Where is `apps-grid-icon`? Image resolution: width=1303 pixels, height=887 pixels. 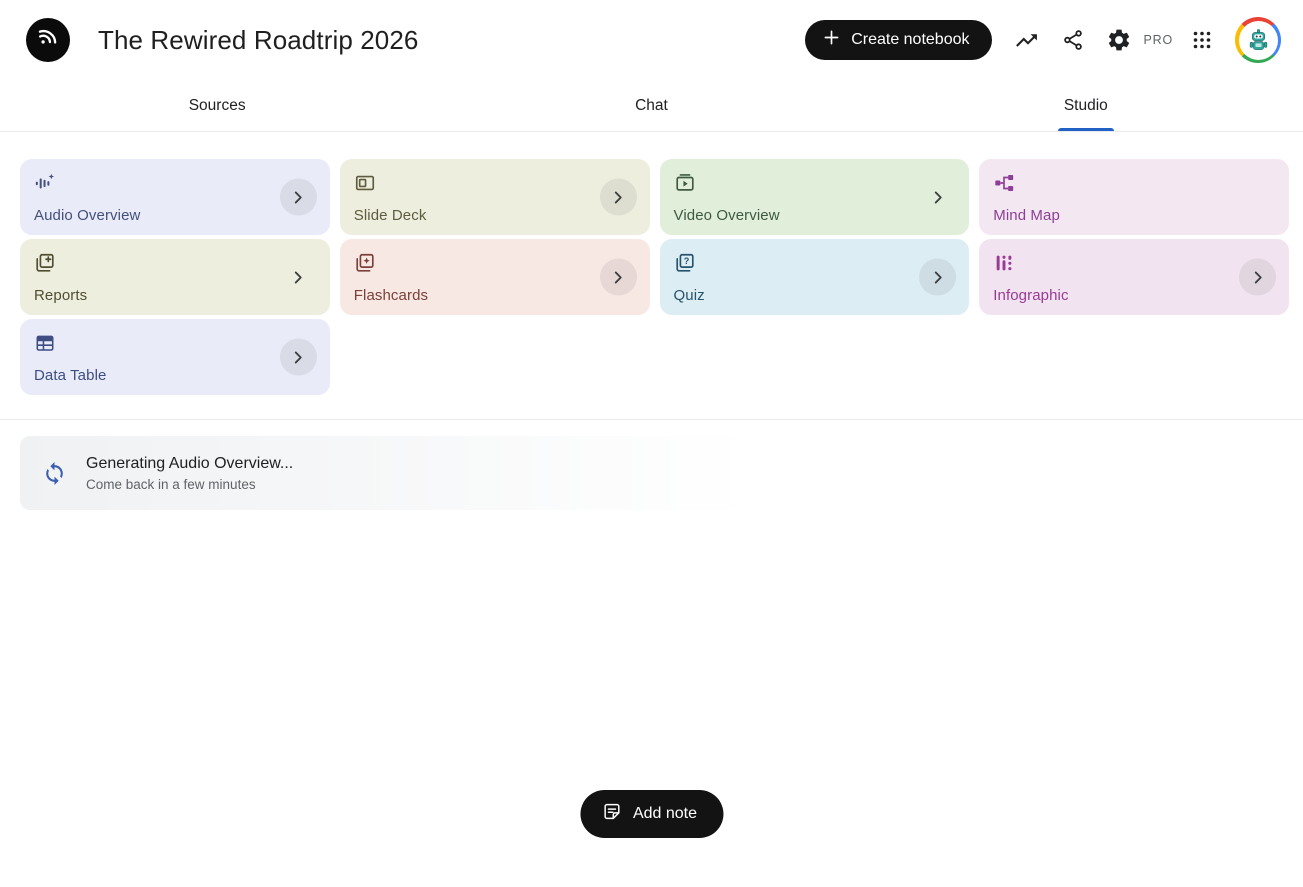
apps-grid-icon is located at coordinates (1202, 40).